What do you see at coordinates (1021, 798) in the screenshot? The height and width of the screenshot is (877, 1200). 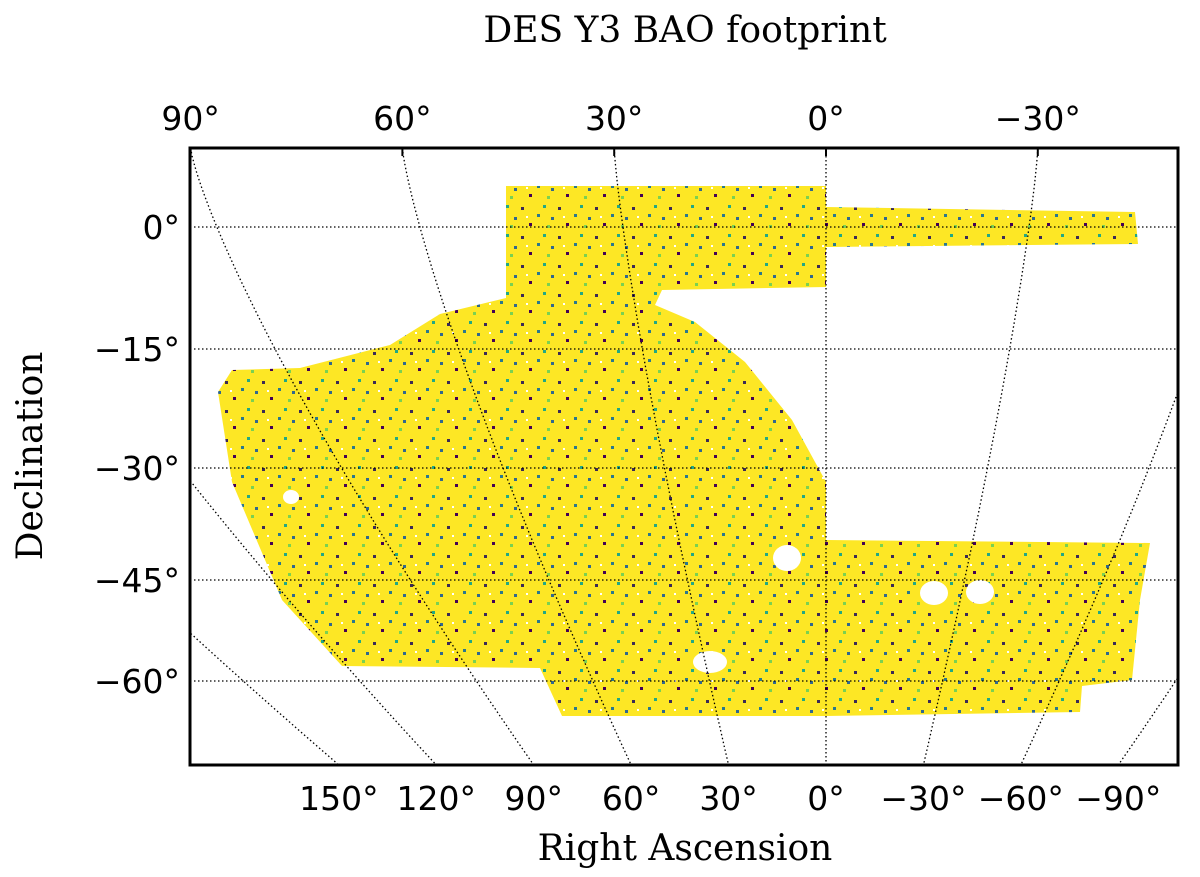 I see `x-tick-label: −60°` at bounding box center [1021, 798].